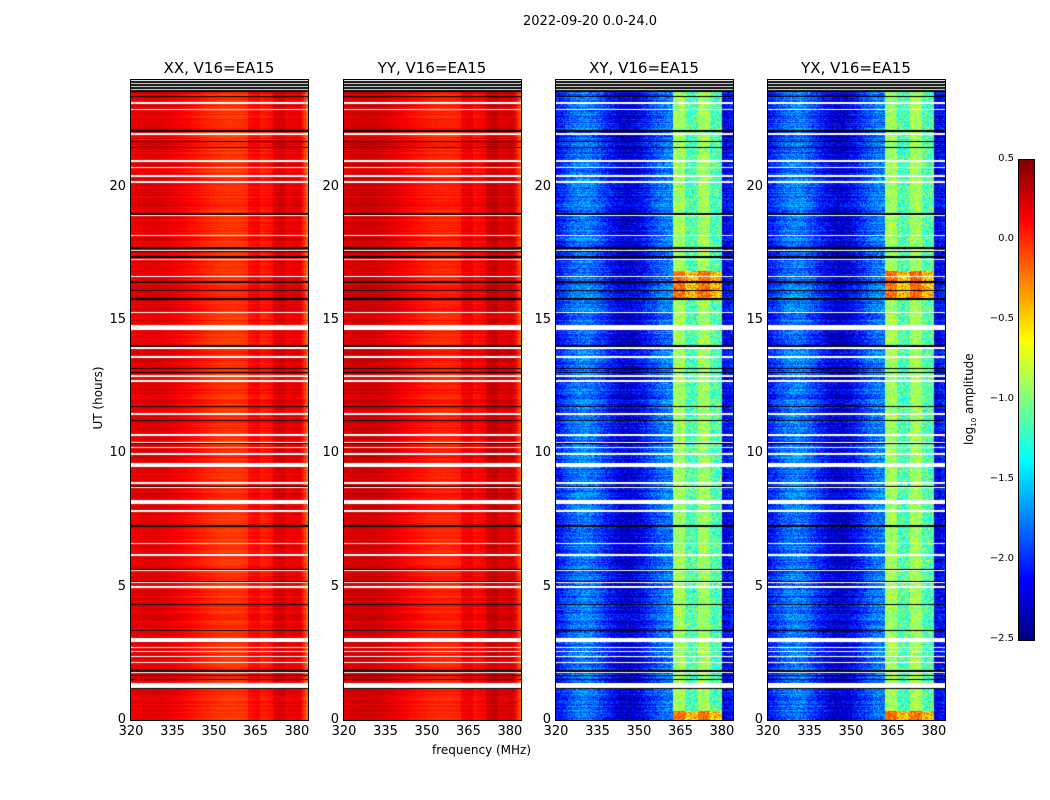 This screenshot has height=800, width=1050. What do you see at coordinates (432, 400) in the screenshot?
I see `heatmap-yy` at bounding box center [432, 400].